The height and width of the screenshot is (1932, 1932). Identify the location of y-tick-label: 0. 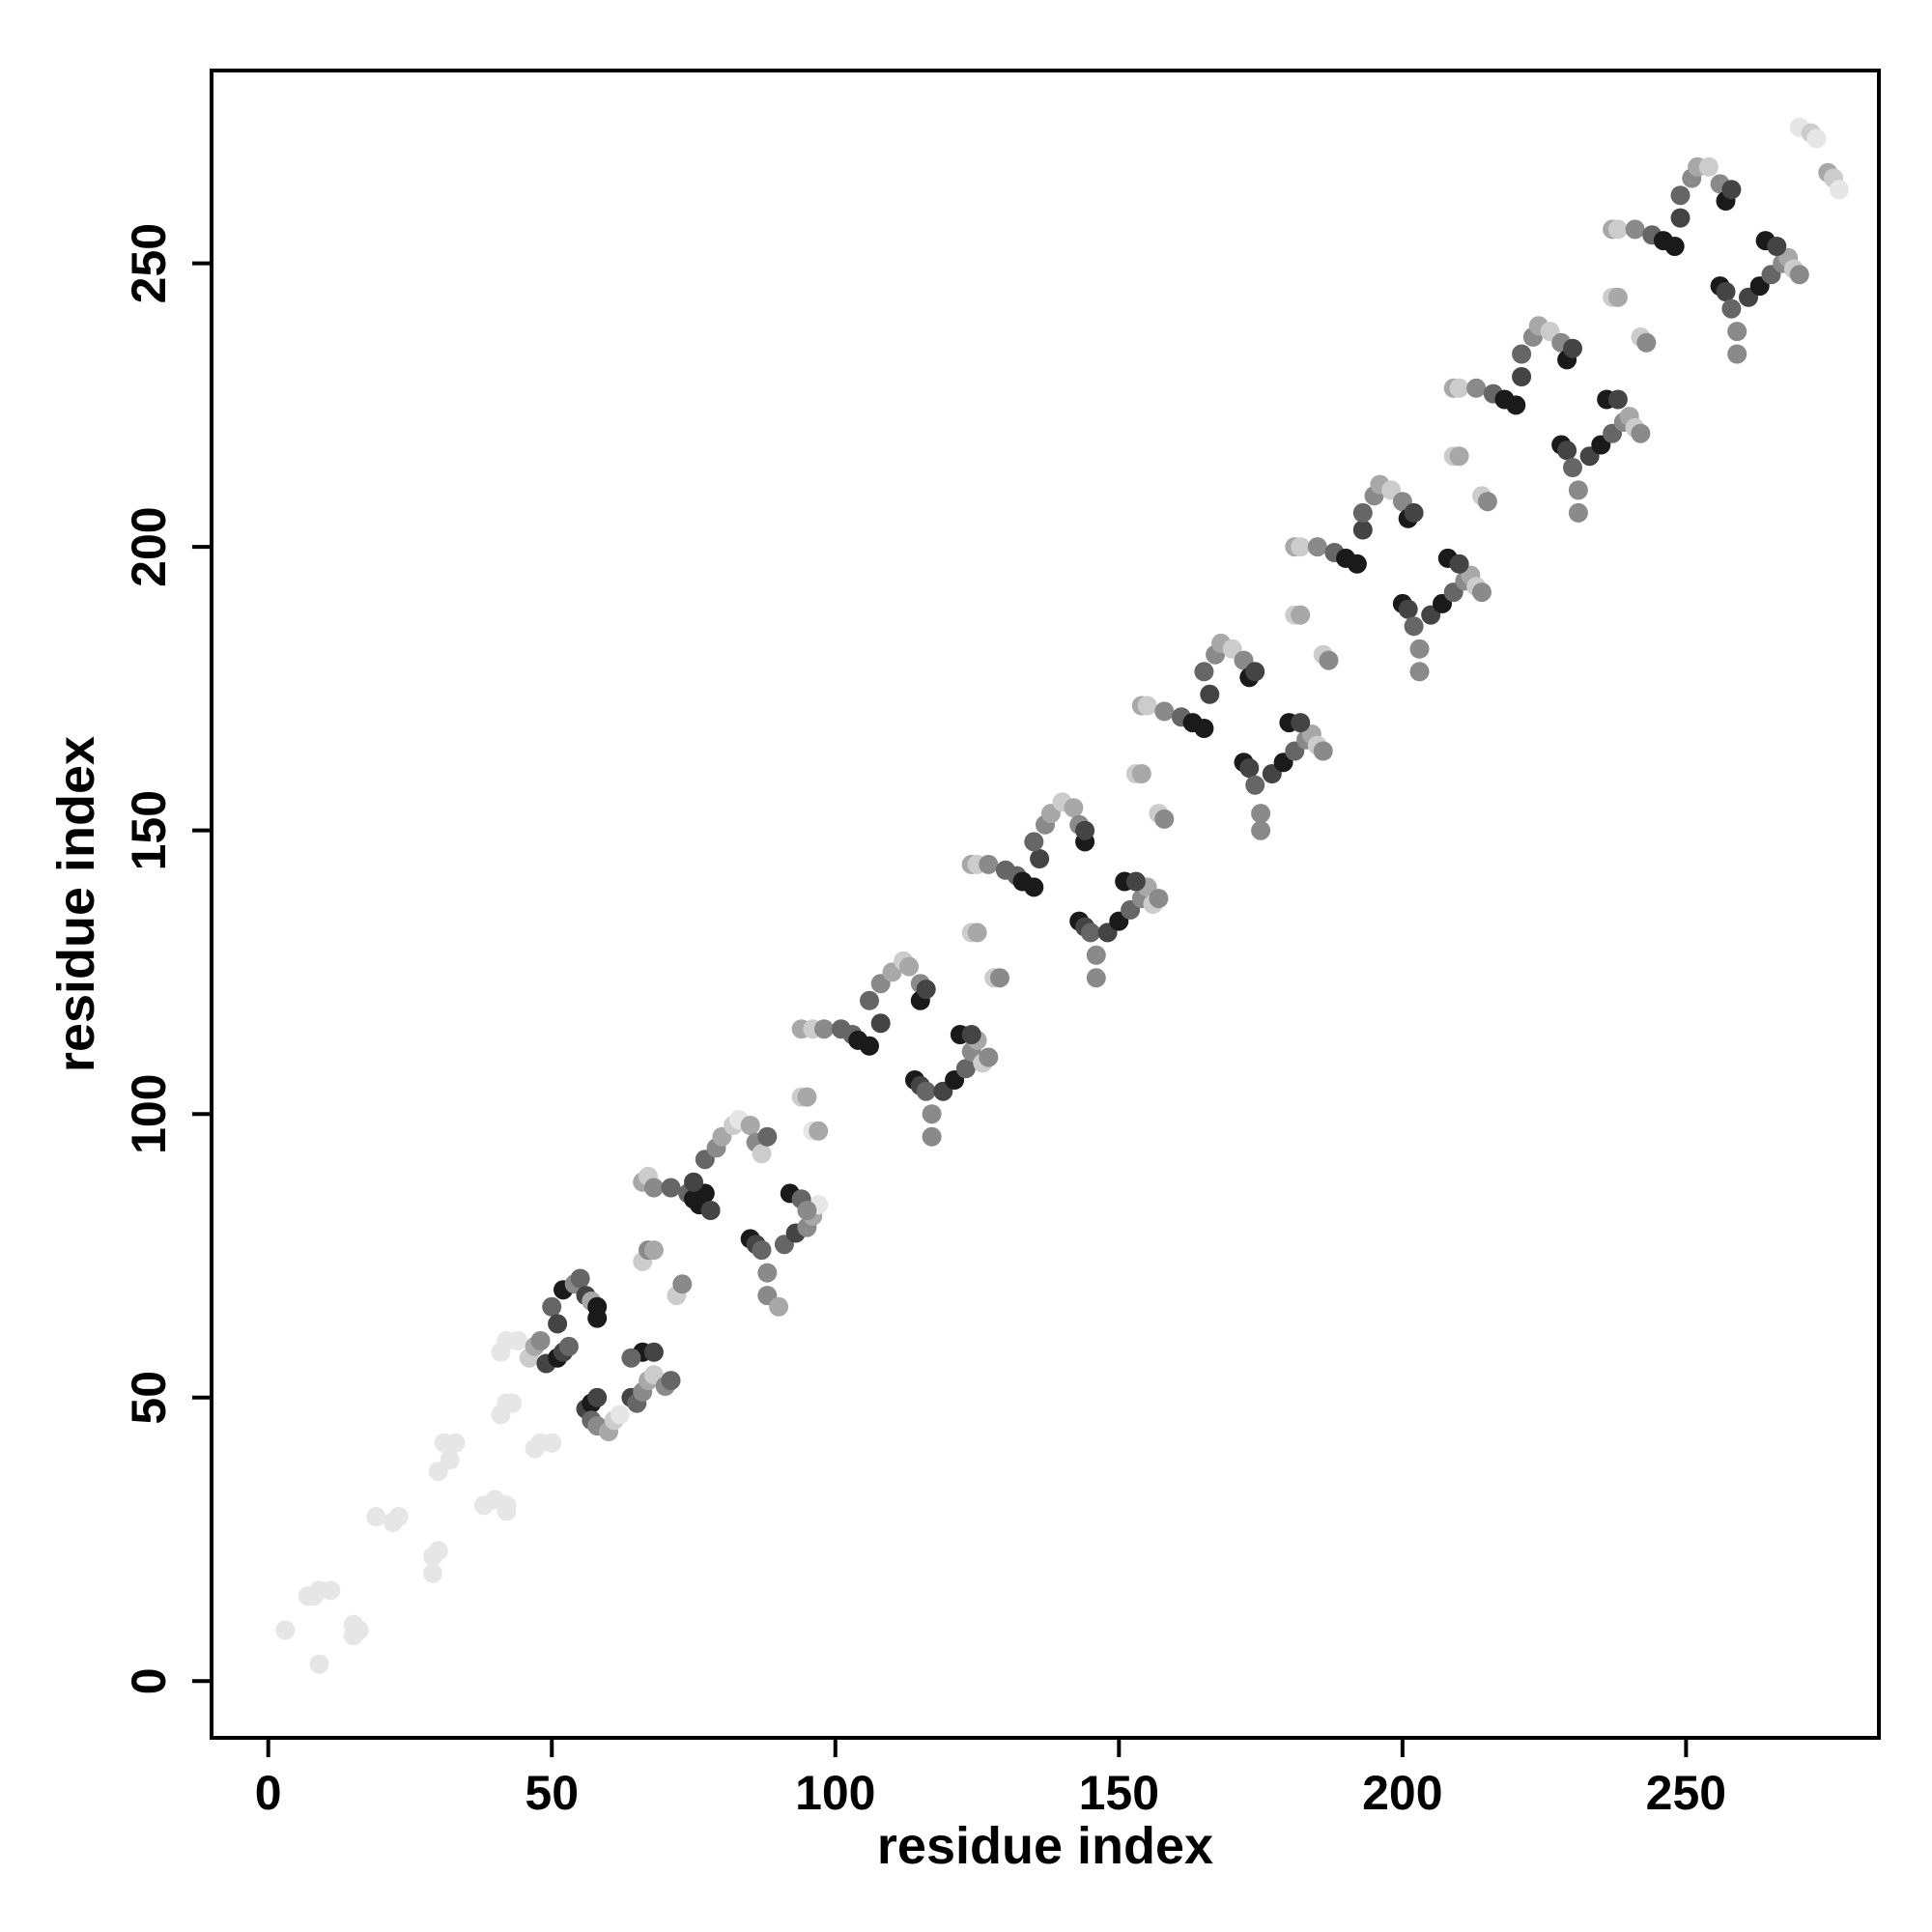
(149, 1680).